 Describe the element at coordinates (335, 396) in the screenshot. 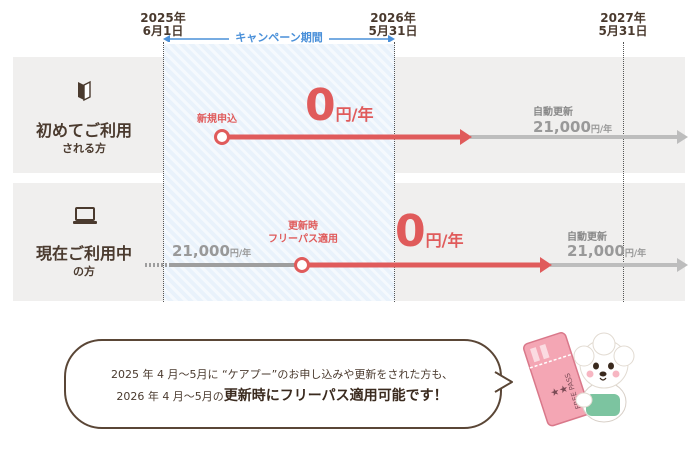

I see `bubble-highlight: 更新時にフリーパス適用可能です！` at that location.